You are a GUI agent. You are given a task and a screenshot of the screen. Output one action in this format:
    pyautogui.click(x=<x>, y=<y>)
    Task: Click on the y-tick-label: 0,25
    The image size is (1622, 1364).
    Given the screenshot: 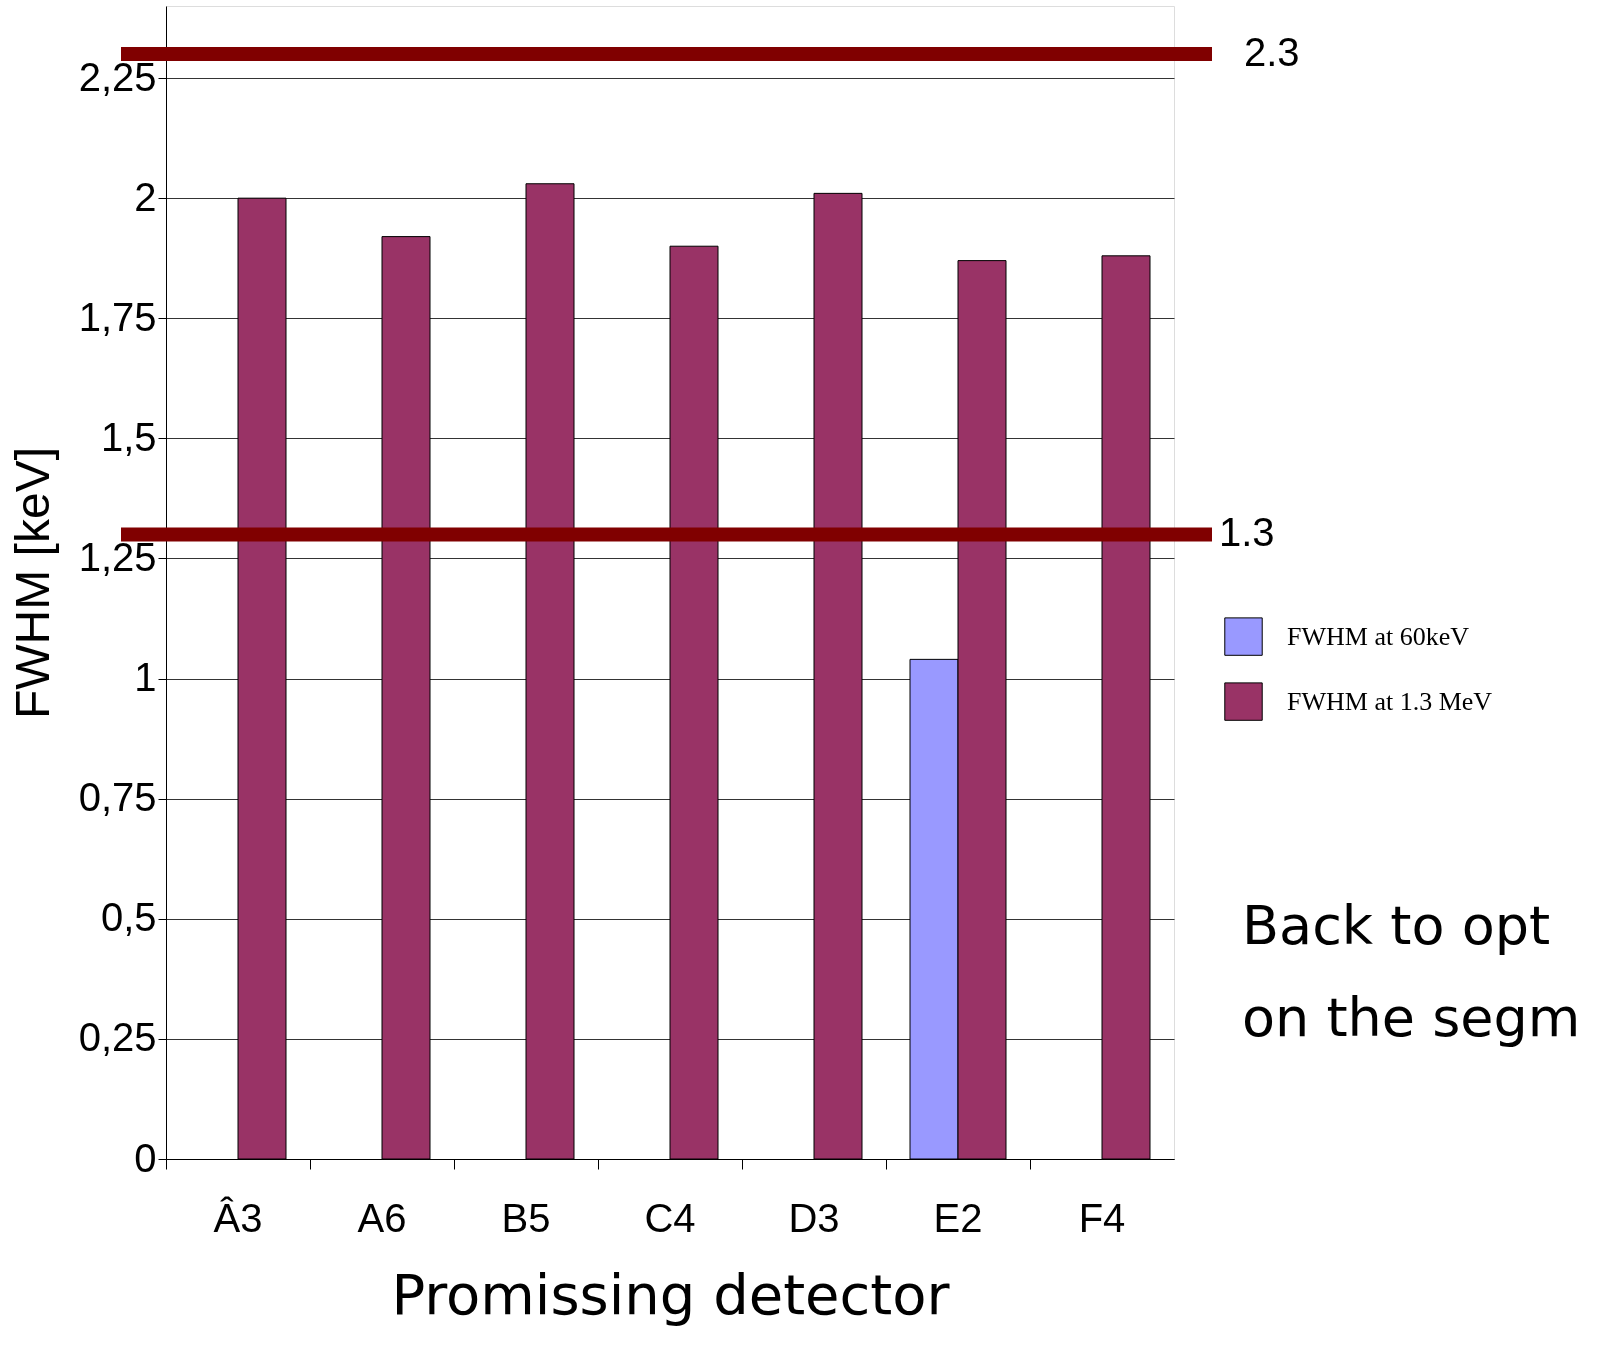 What is the action you would take?
    pyautogui.click(x=117, y=1037)
    